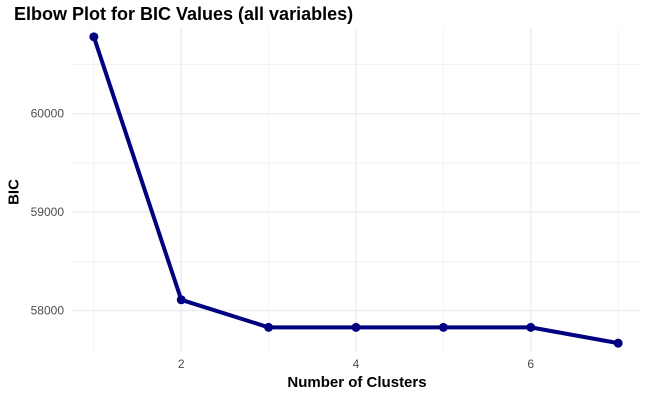 The height and width of the screenshot is (400, 650). I want to click on y-tick-labels: 58000 59000 60000, so click(48, 212).